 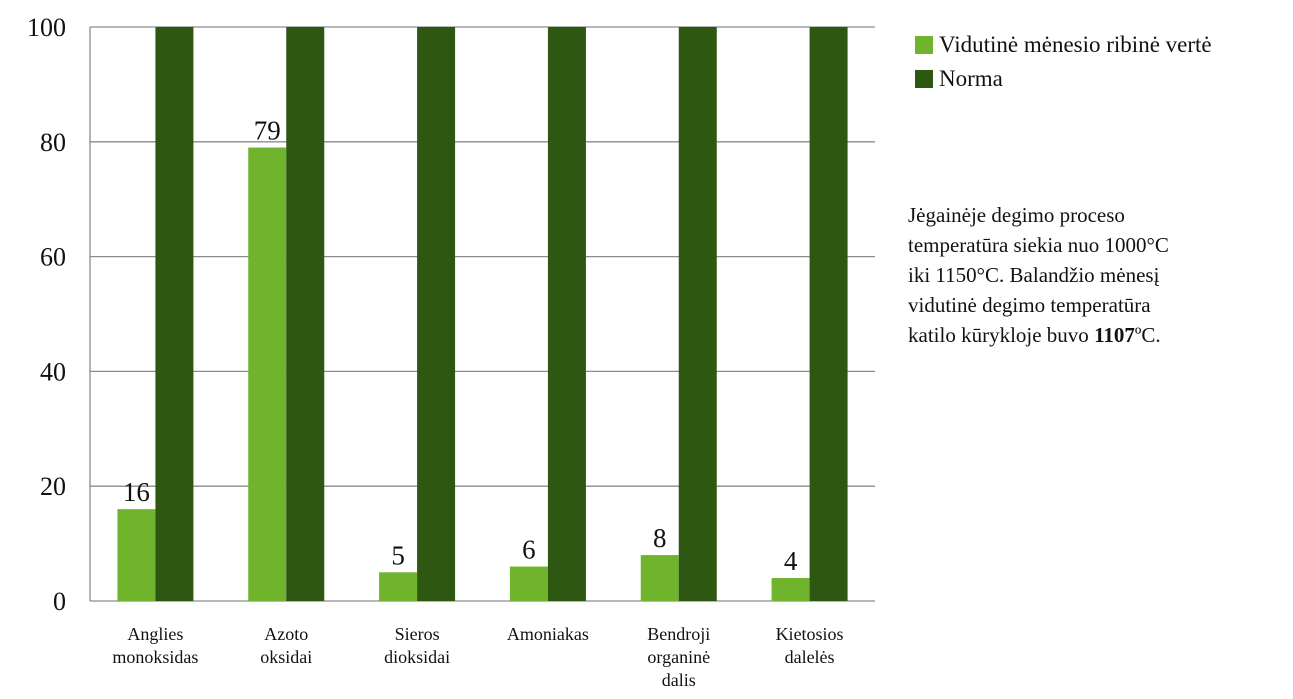 I want to click on note-line-5: katilo kūrykloje buvo 1107ºC., so click(x=1100, y=335).